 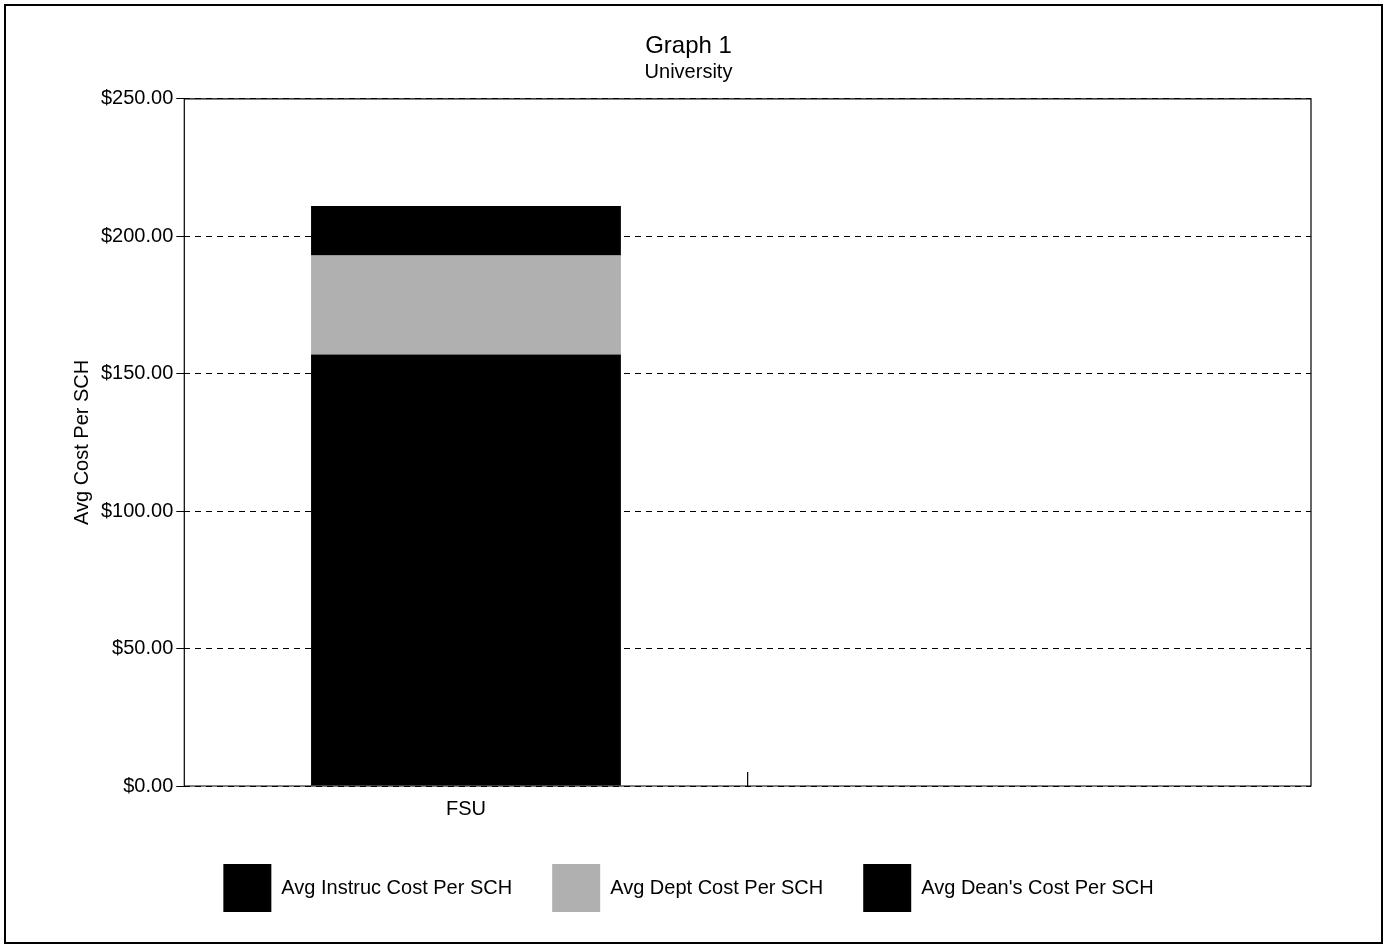 What do you see at coordinates (148, 784) in the screenshot?
I see `y-tick-label: $0.00` at bounding box center [148, 784].